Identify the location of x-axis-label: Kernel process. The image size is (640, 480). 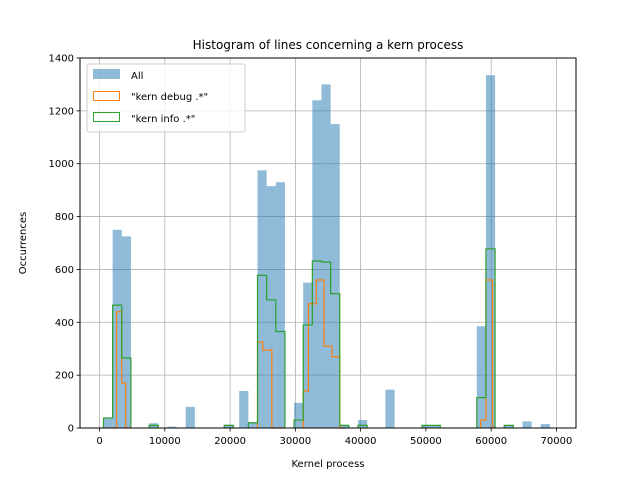
(327, 464).